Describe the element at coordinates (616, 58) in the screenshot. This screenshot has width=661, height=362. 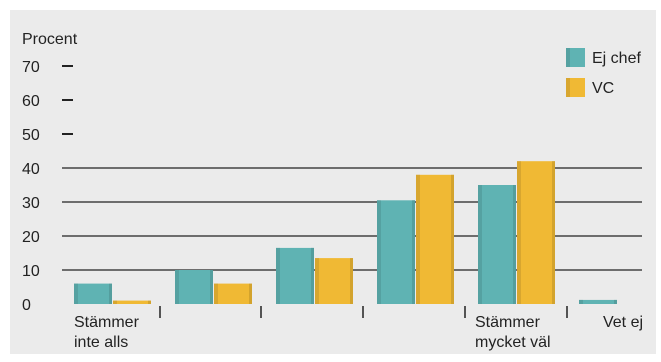
I see `legend-label: Ej chef` at that location.